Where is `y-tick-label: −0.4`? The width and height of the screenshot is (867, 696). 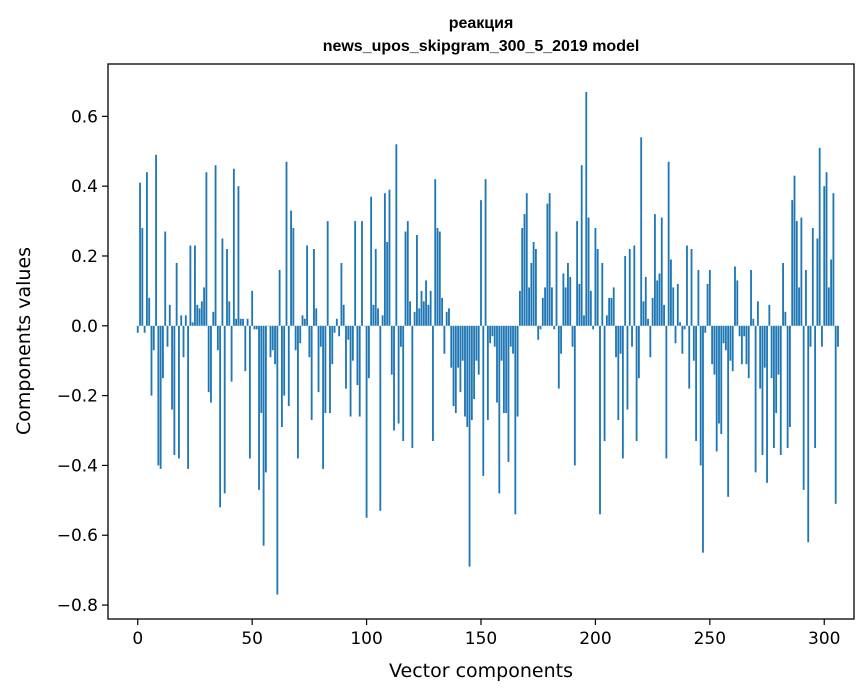
y-tick-label: −0.4 is located at coordinates (77, 466).